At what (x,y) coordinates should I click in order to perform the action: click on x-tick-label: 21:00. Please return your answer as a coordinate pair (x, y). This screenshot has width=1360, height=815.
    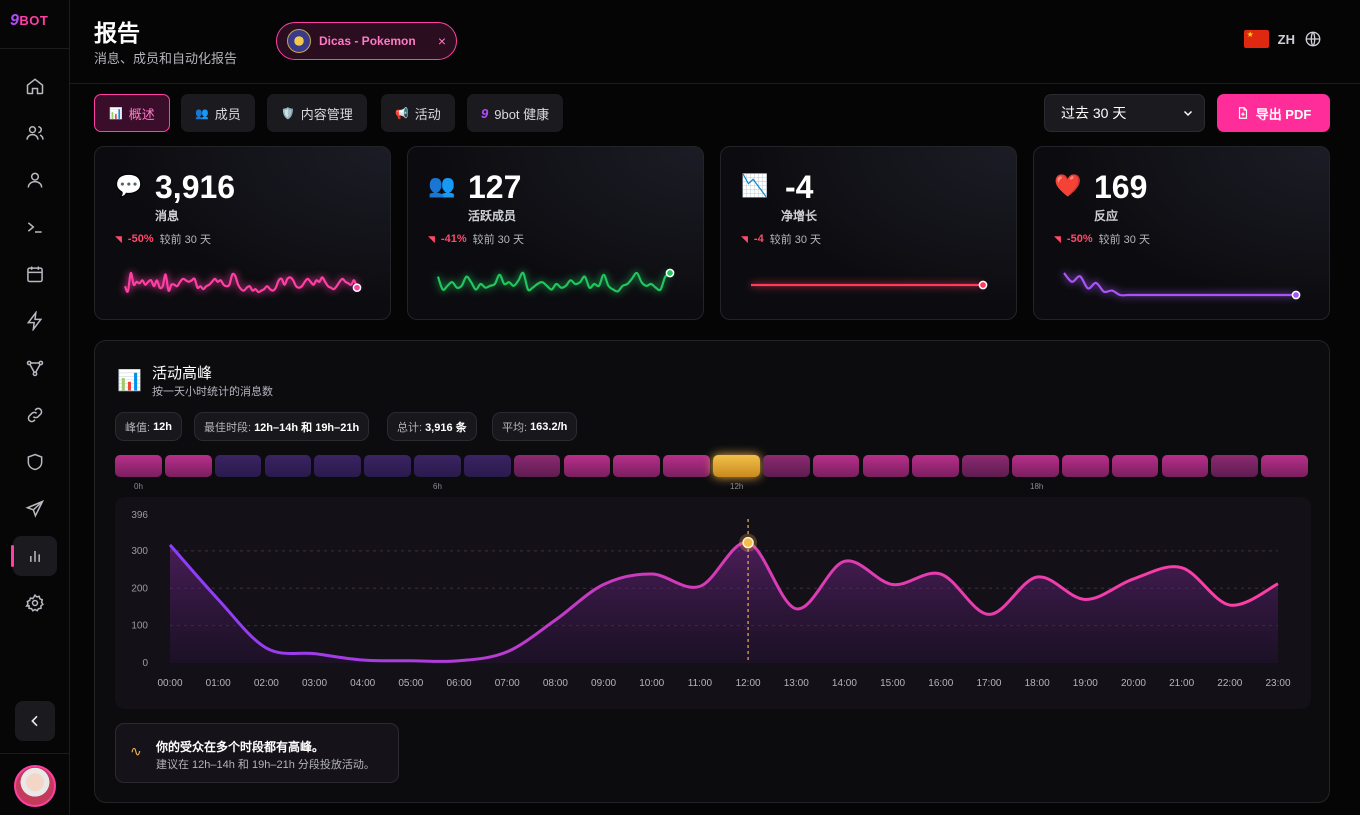
    Looking at the image, I should click on (1181, 683).